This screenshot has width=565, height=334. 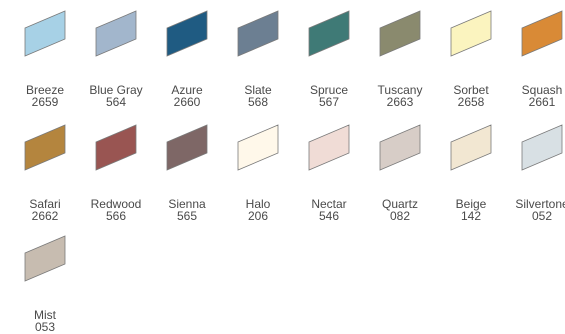 What do you see at coordinates (116, 173) in the screenshot?
I see `swatch-redwood: Redwood 566` at bounding box center [116, 173].